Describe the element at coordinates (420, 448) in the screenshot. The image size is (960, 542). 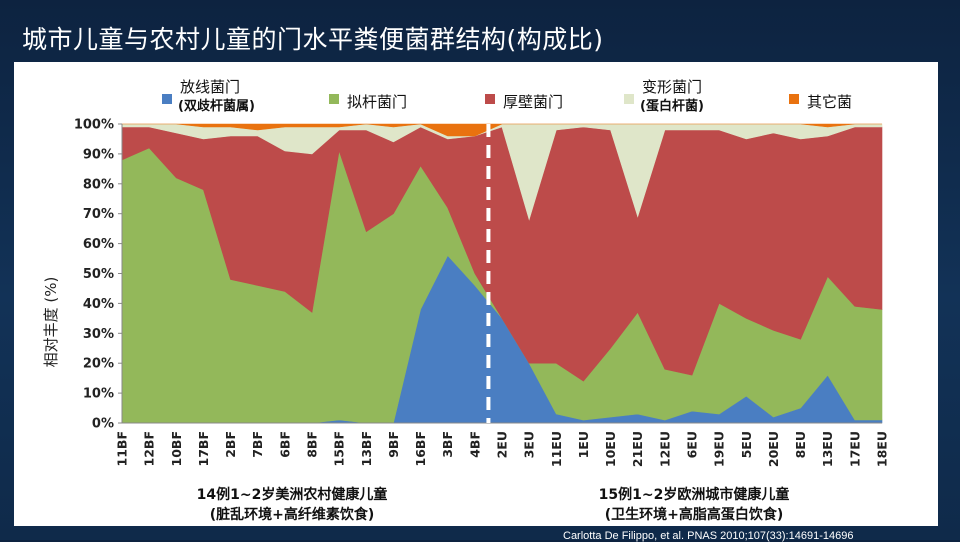
I see `x-category-label: 16BF` at that location.